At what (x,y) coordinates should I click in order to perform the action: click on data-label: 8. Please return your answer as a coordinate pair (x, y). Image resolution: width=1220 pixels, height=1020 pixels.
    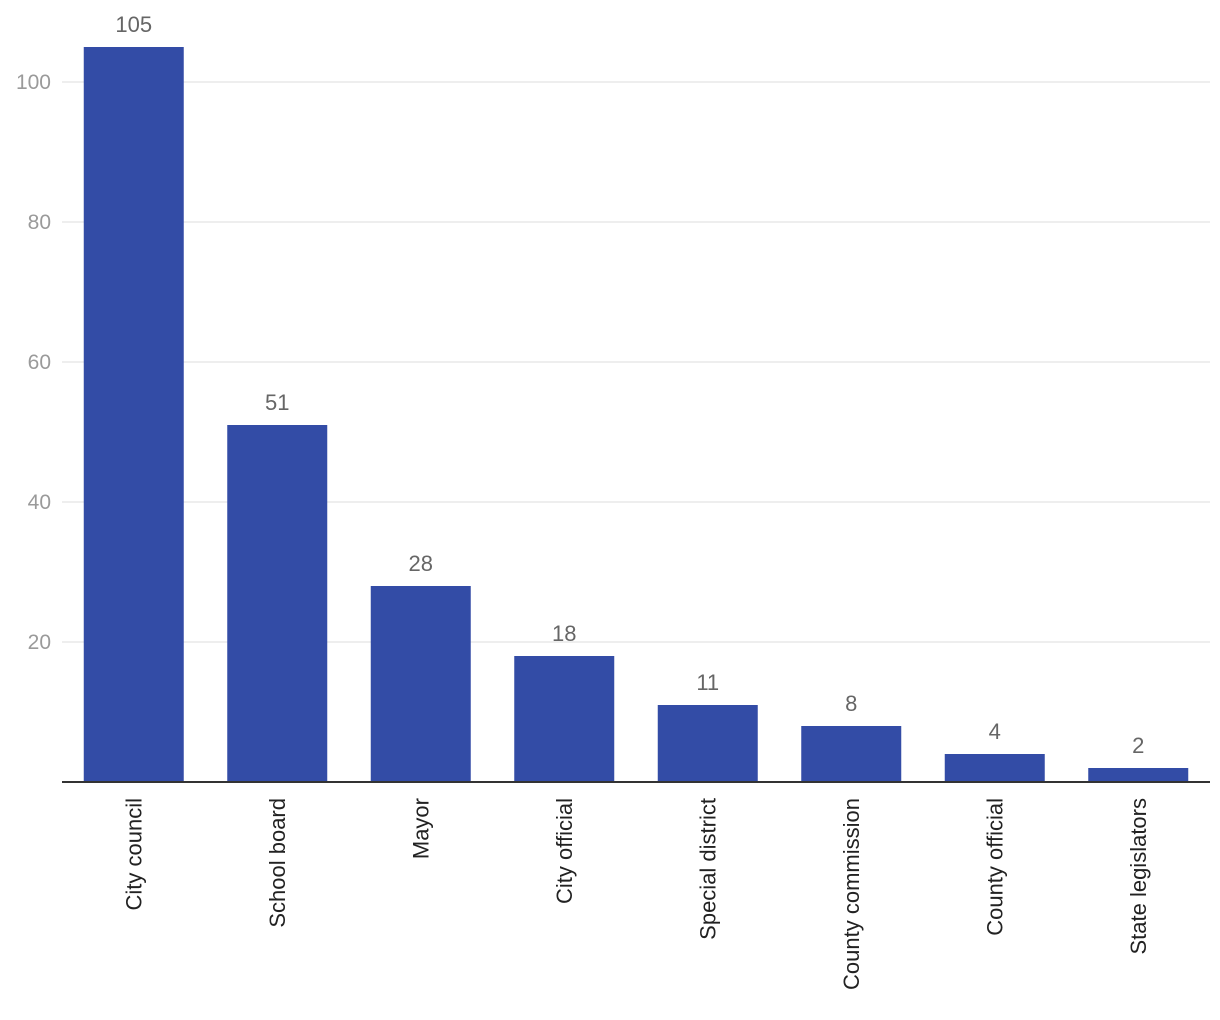
    Looking at the image, I should click on (851, 703).